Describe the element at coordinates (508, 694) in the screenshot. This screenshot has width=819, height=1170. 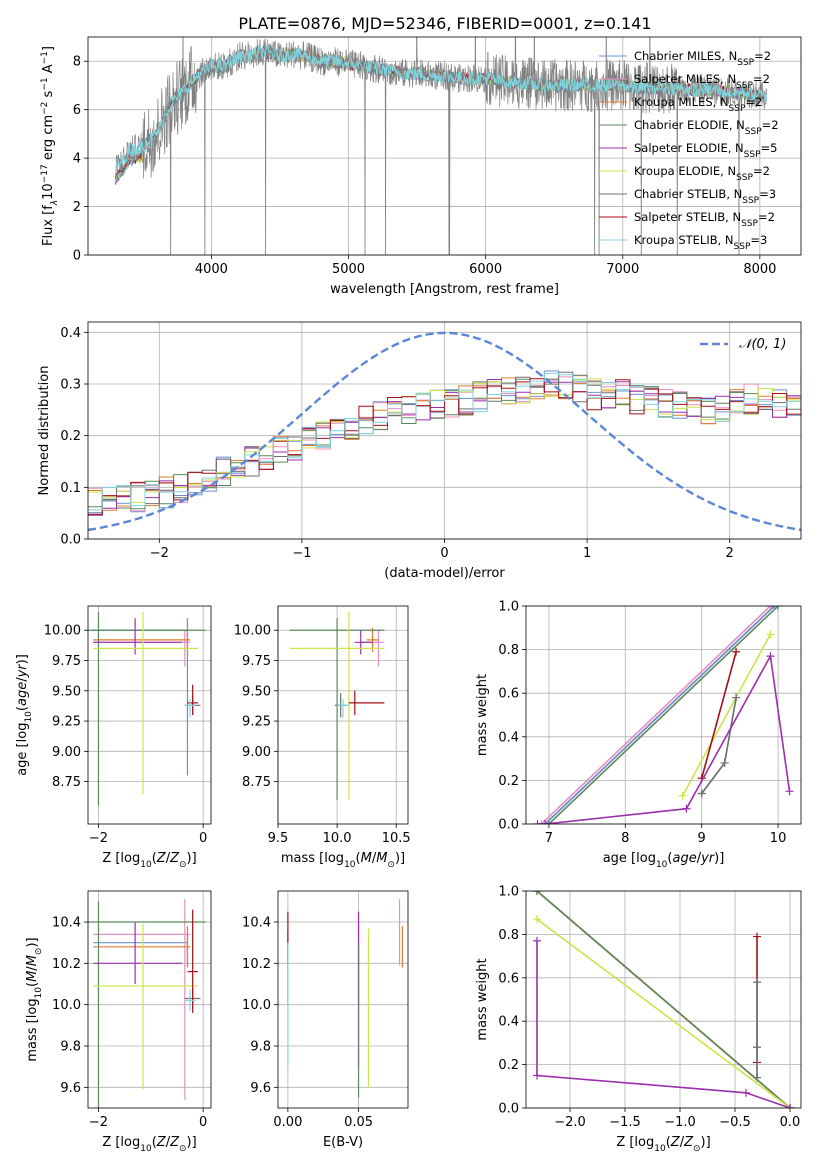
I see `y-tick-label: 0.6` at that location.